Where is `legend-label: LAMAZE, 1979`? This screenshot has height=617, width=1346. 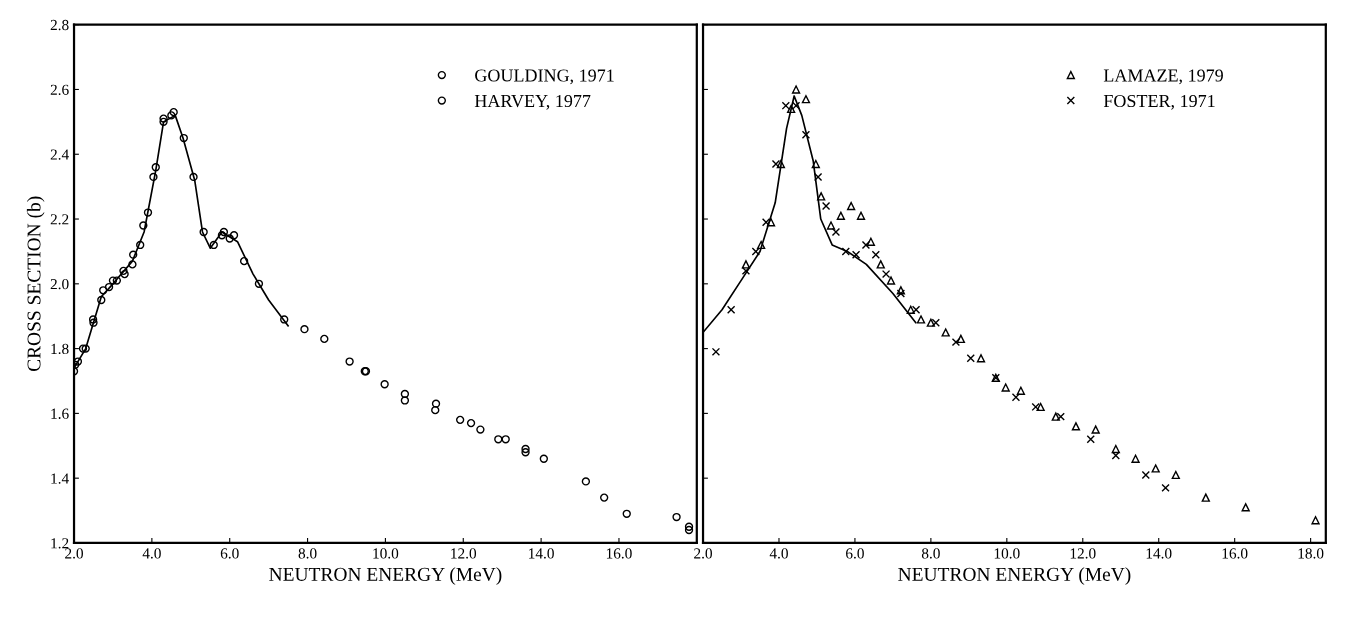
legend-label: LAMAZE, 1979 is located at coordinates (1163, 77).